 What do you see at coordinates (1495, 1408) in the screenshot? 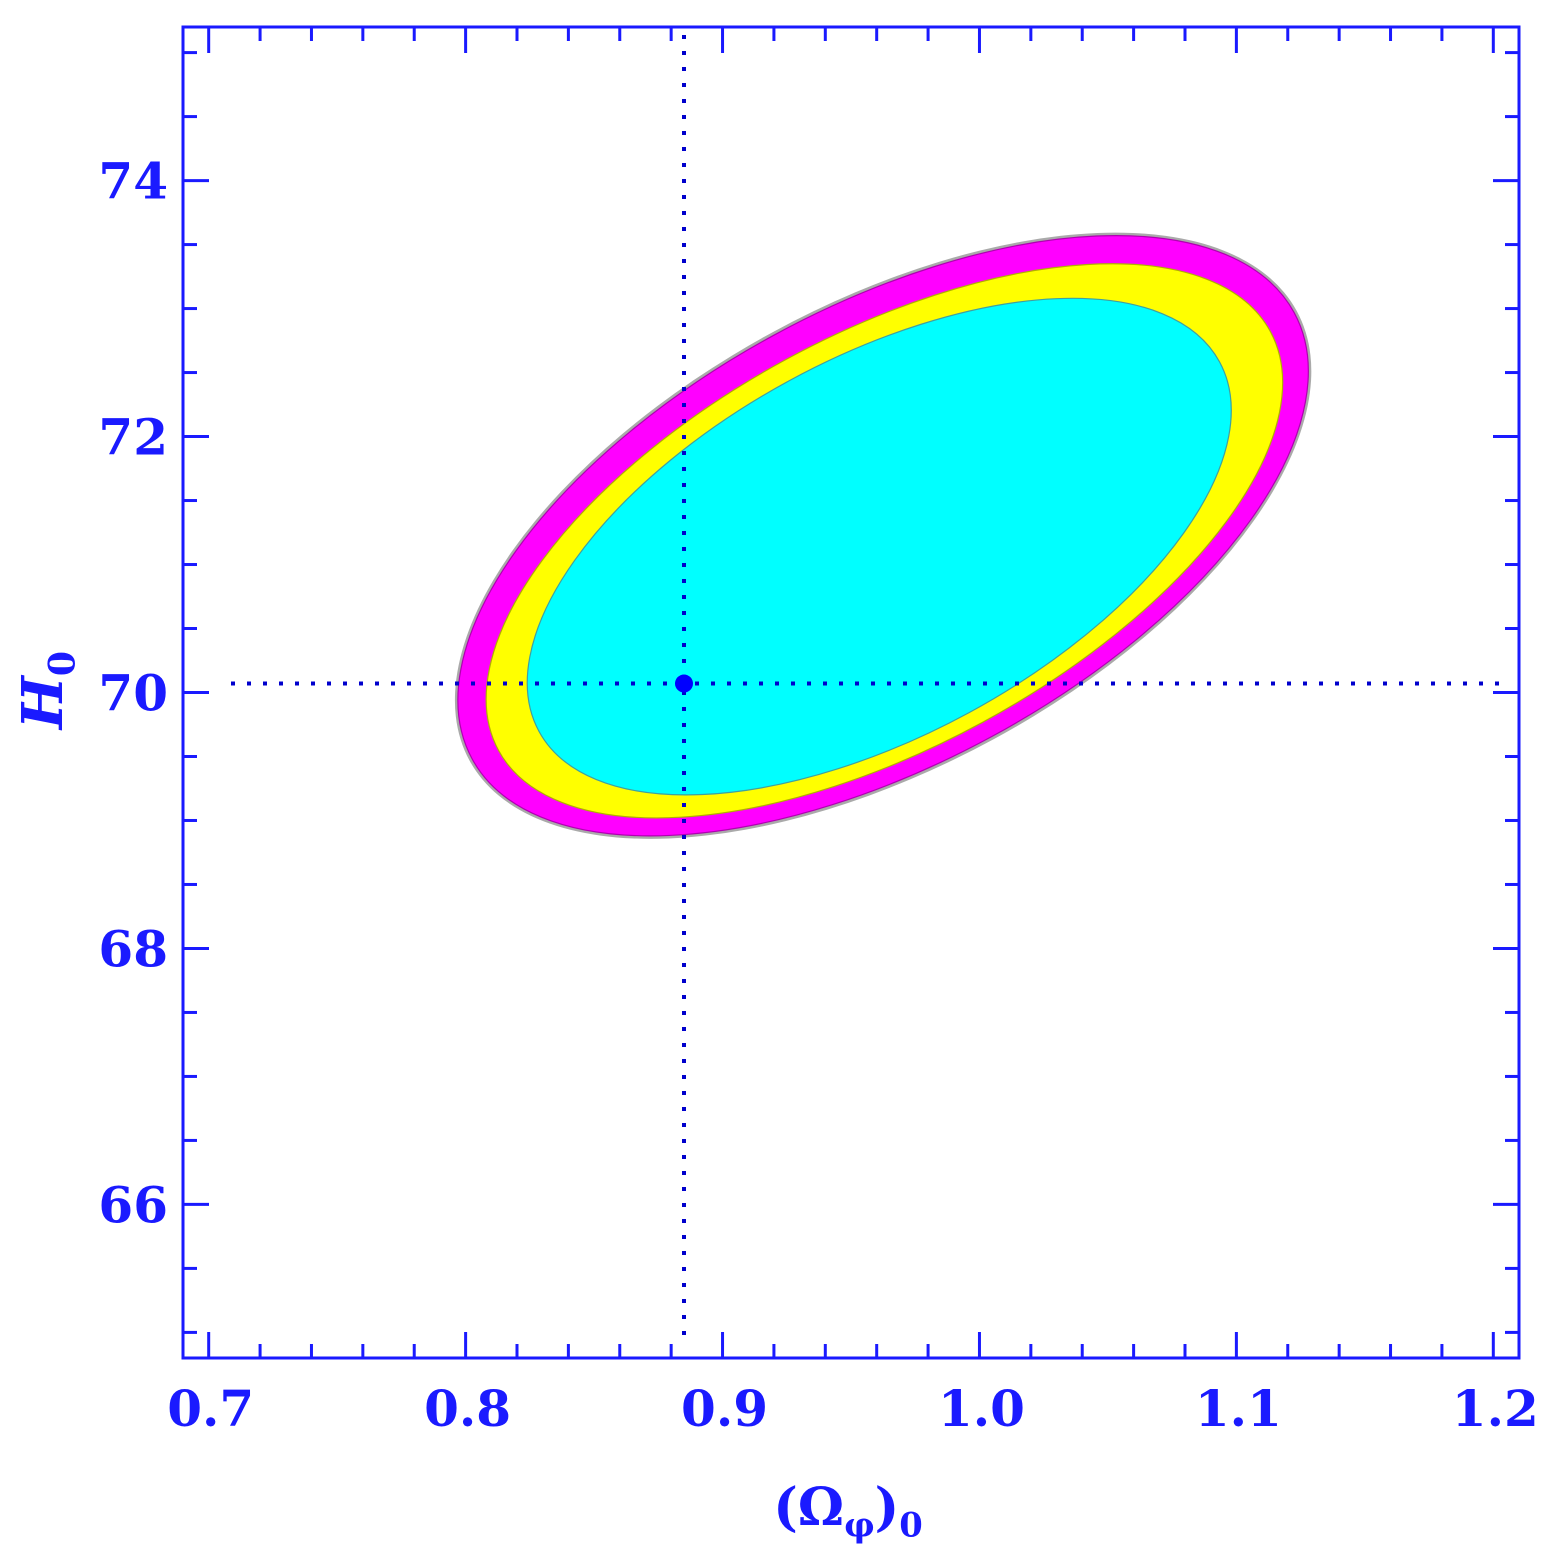
I see `x-tick-label: 1.2` at bounding box center [1495, 1408].